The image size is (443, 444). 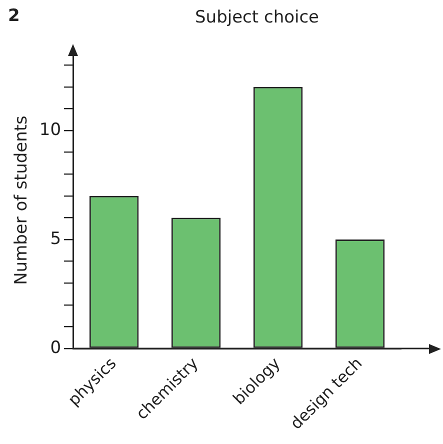 I want to click on y-tick-label: 5, so click(x=56, y=238).